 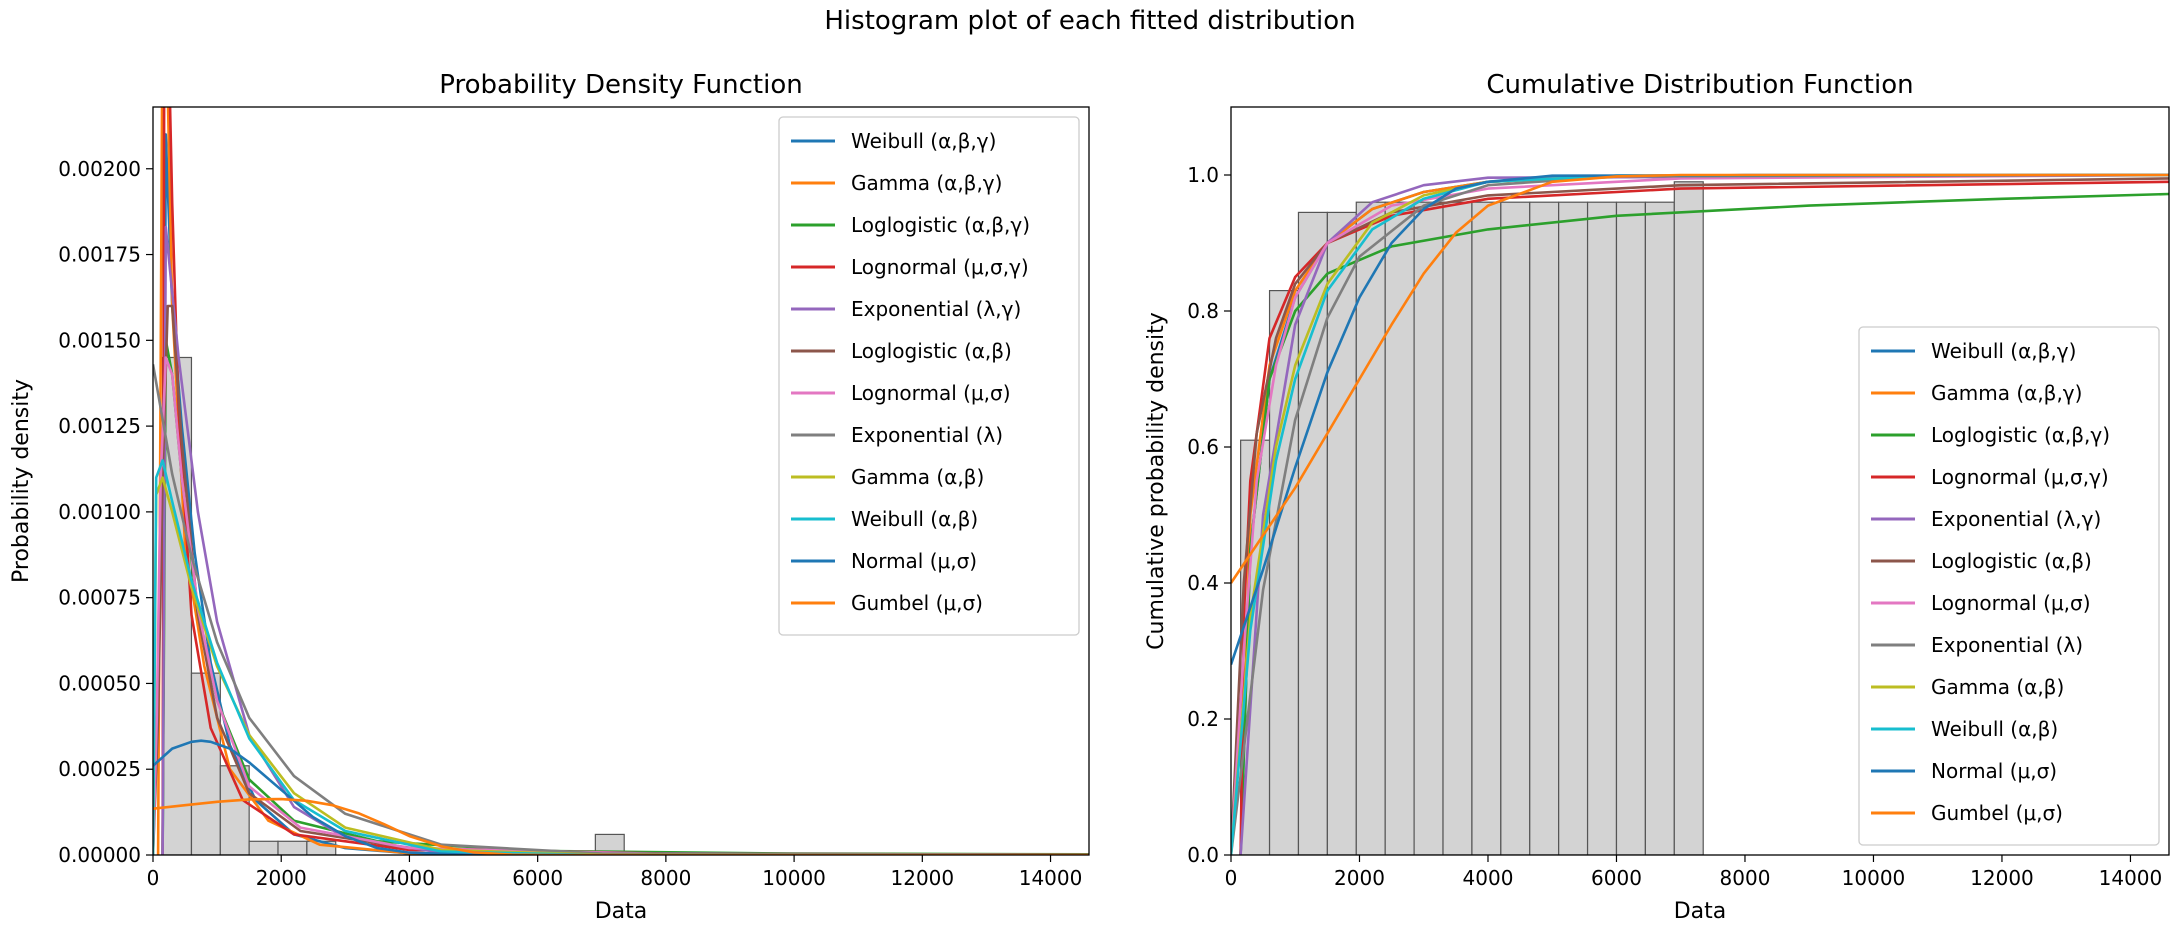 I want to click on y-tick-label: 1.0, so click(x=1203, y=175).